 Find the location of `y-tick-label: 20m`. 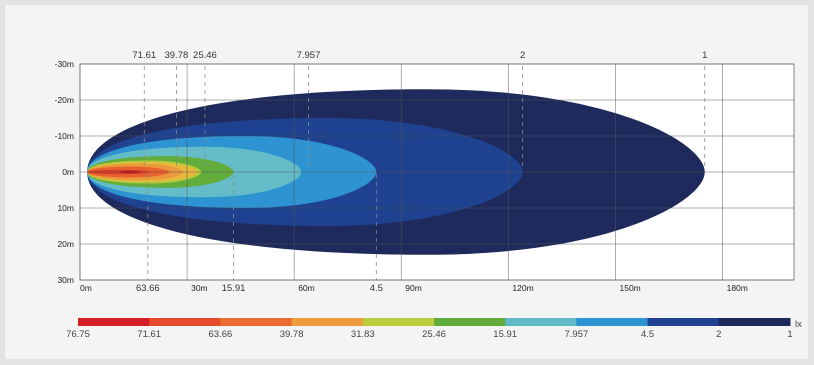

y-tick-label: 20m is located at coordinates (65, 244).